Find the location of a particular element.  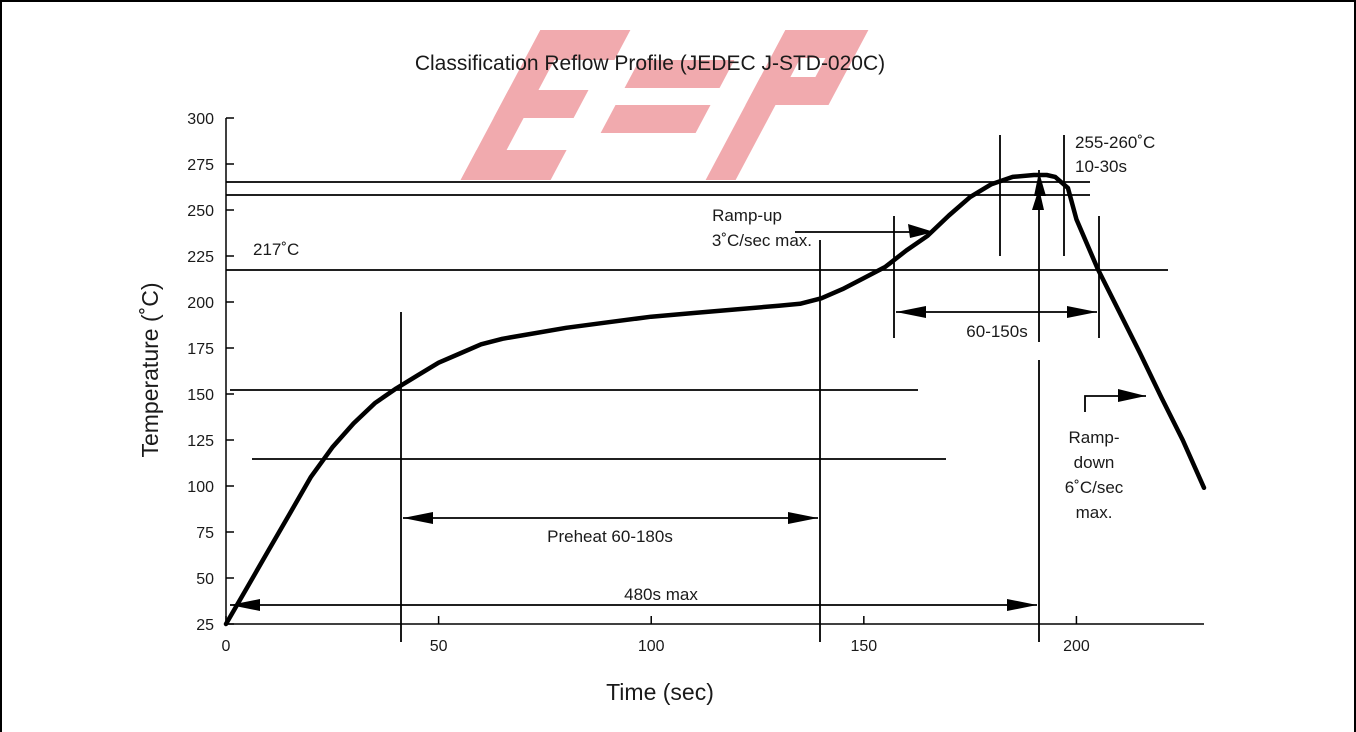

y-tick-label: 175 is located at coordinates (200, 349).